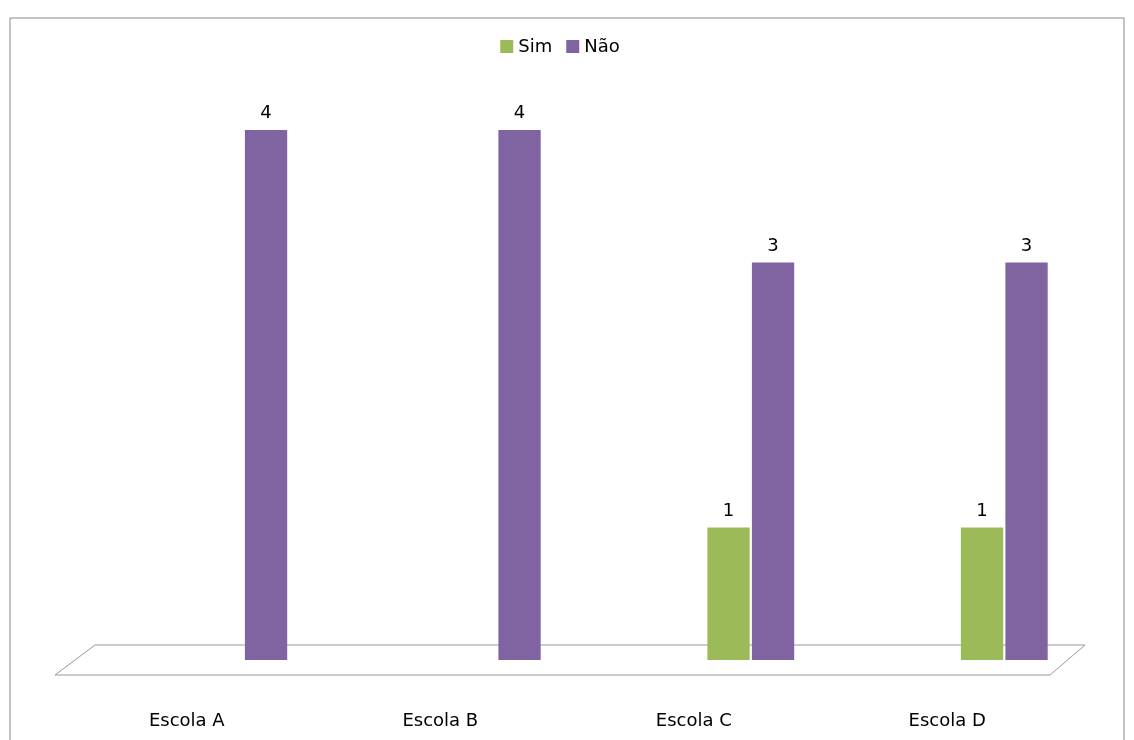 This screenshot has width=1134, height=740. I want to click on x-tick-label: Escola A, so click(187, 719).